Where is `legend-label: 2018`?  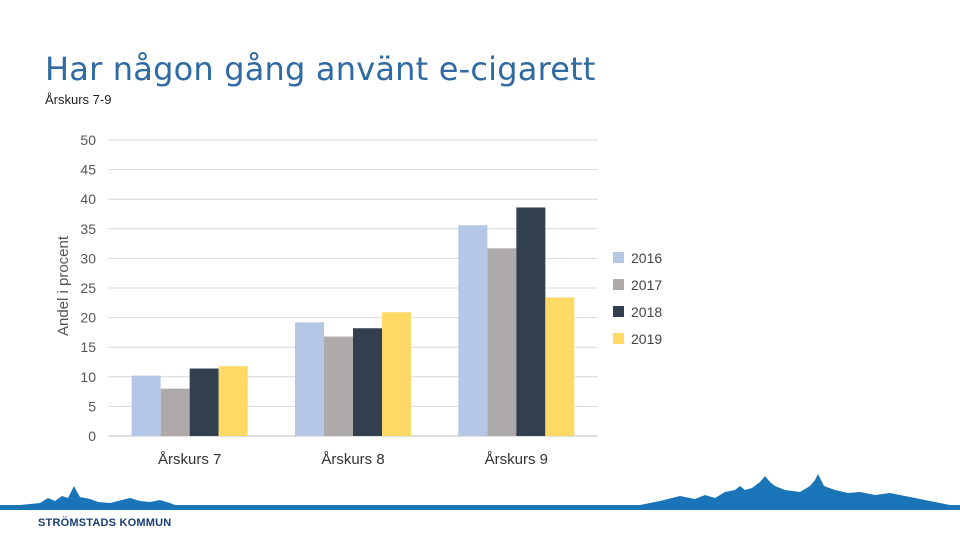
legend-label: 2018 is located at coordinates (646, 312).